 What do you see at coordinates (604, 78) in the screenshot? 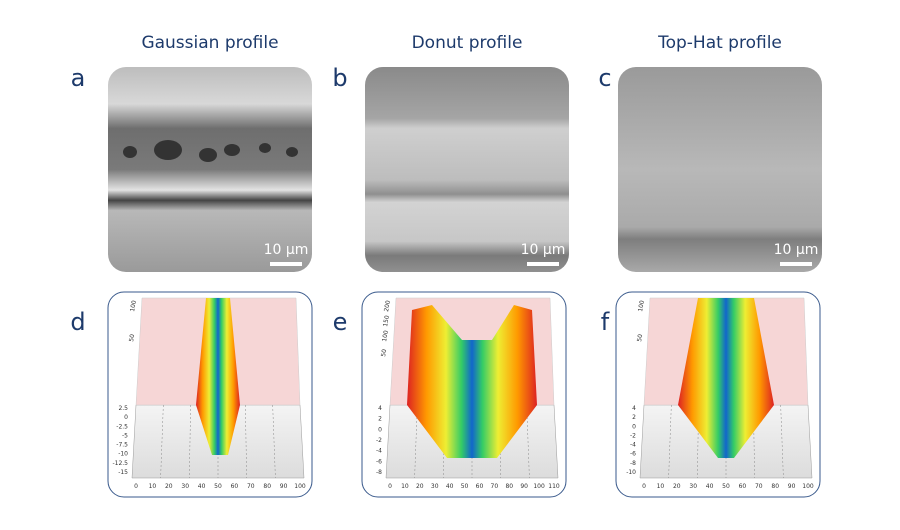
I see `panel-letter: c` at bounding box center [604, 78].